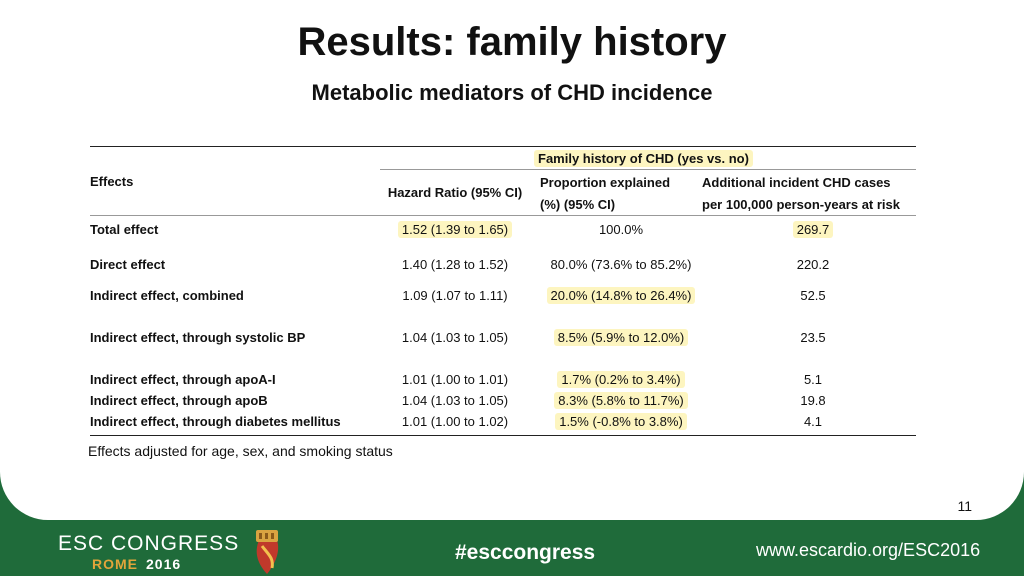  I want to click on table-row-hr: 1.01 (1.00 to 1.02), so click(455, 421).